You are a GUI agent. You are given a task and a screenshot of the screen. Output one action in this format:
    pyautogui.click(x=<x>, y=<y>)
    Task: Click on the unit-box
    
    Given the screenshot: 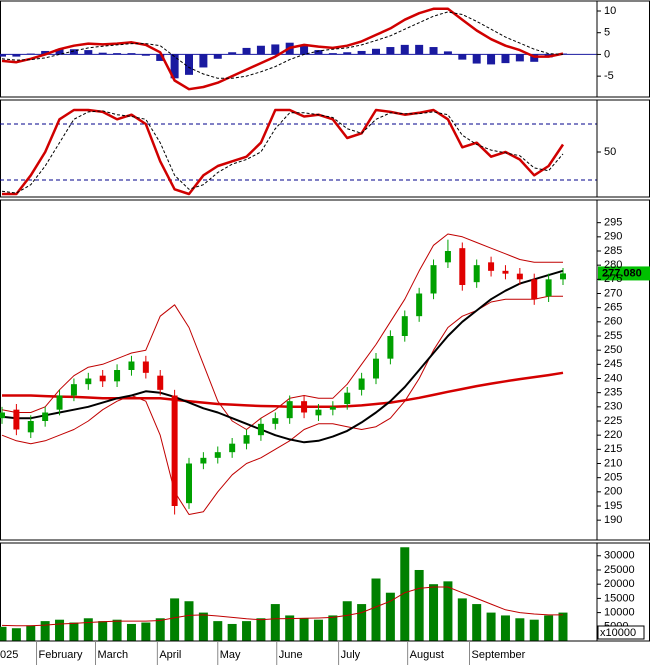 What is the action you would take?
    pyautogui.click(x=621, y=632)
    